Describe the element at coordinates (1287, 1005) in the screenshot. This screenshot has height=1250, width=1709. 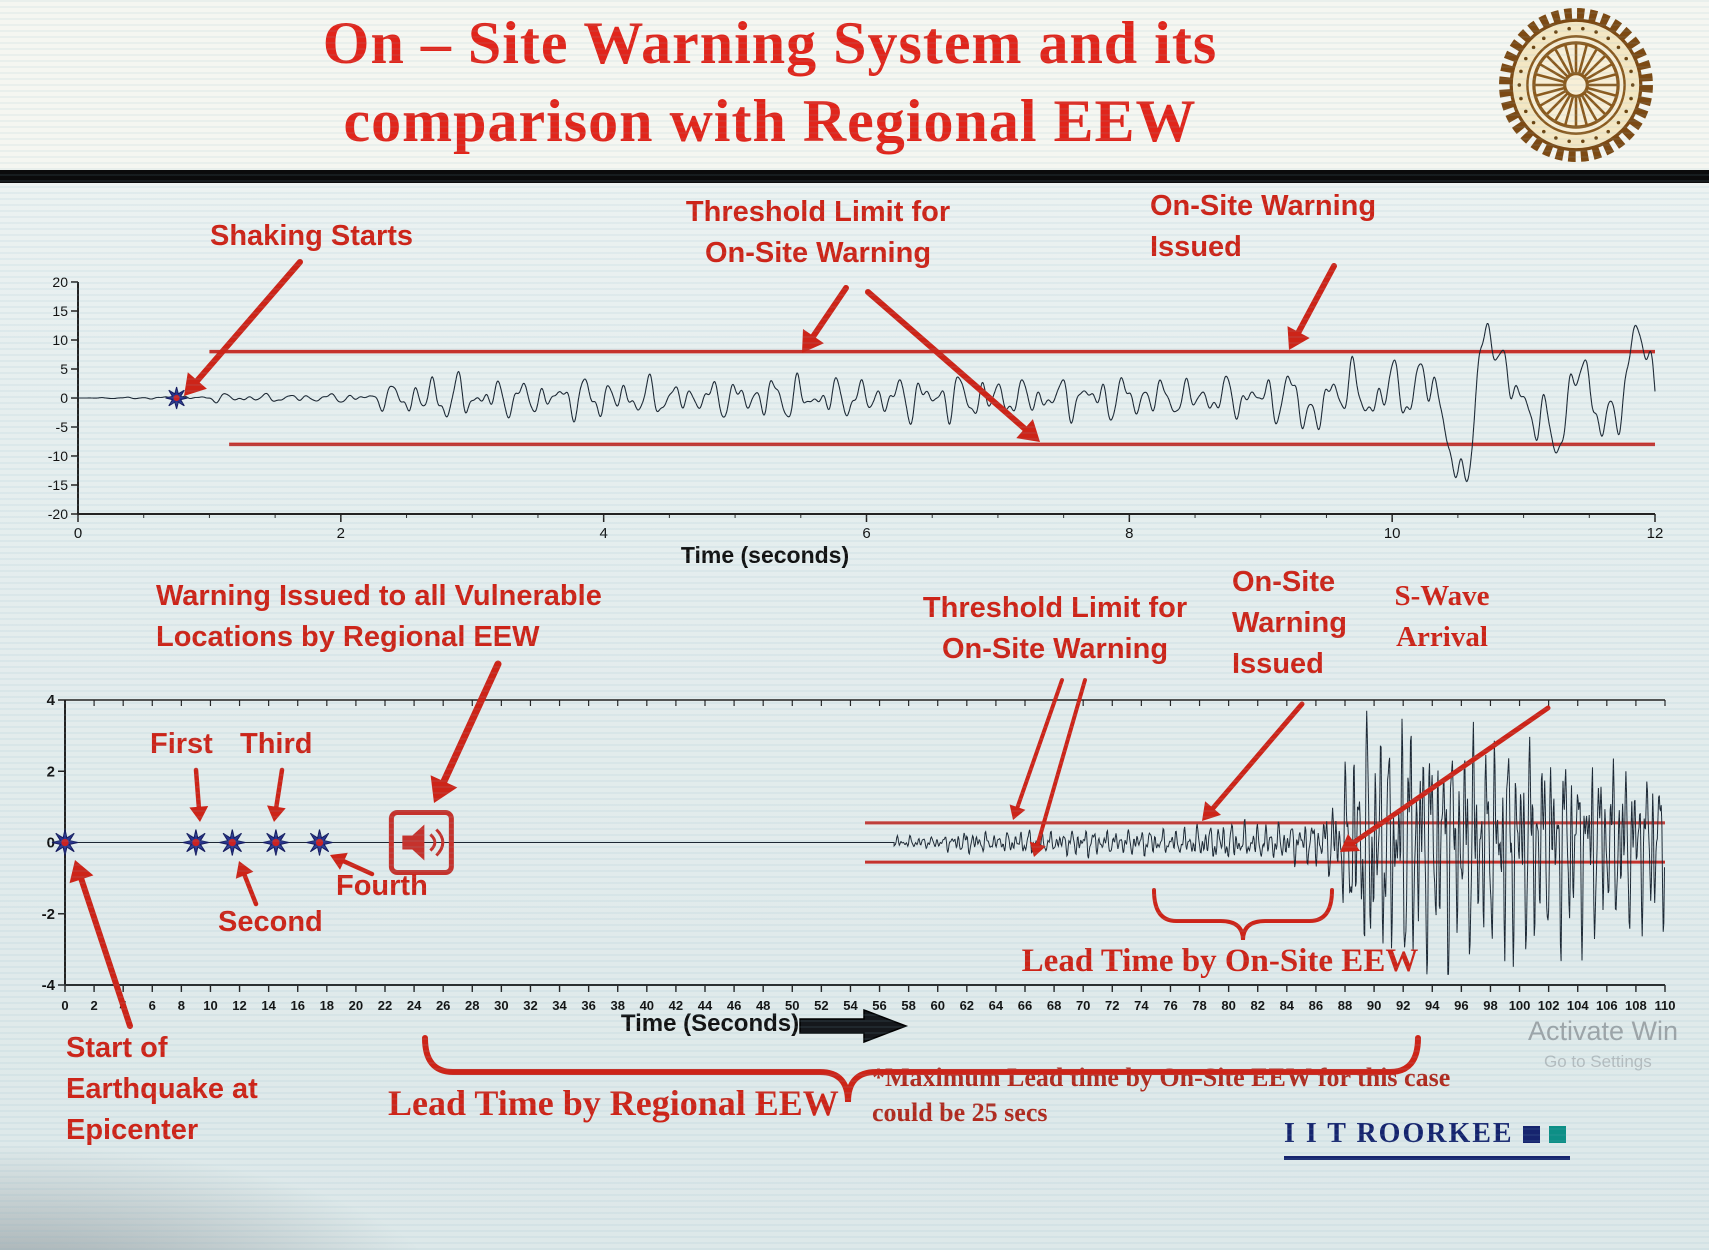
I see `svg-text: 84` at that location.